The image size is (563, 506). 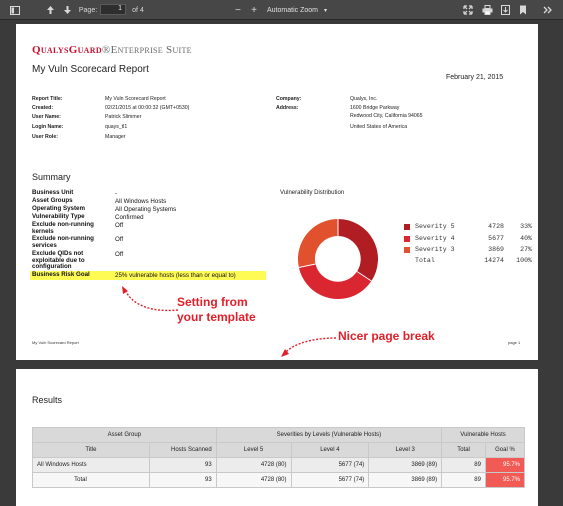 What do you see at coordinates (135, 99) in the screenshot?
I see `meta-value: My Vuln Scorecard Report` at bounding box center [135, 99].